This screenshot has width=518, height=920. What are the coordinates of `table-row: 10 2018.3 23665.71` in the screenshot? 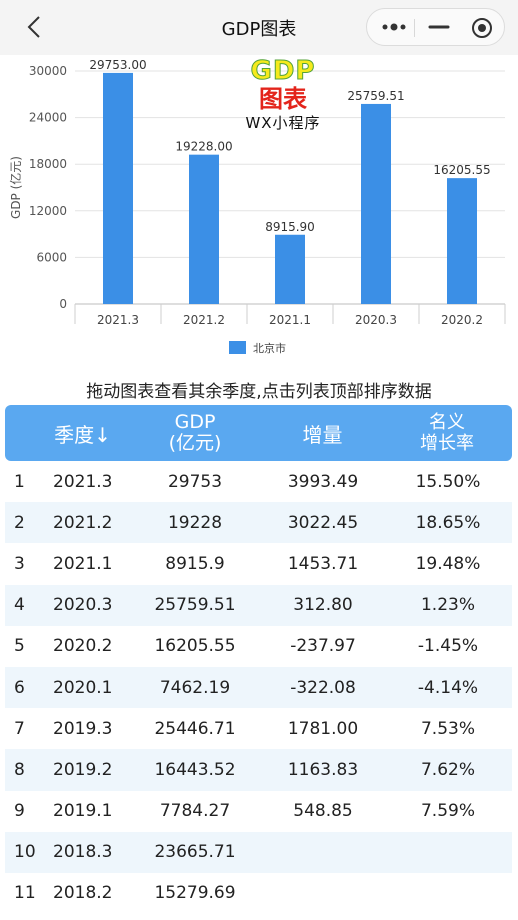 It's located at (258, 852).